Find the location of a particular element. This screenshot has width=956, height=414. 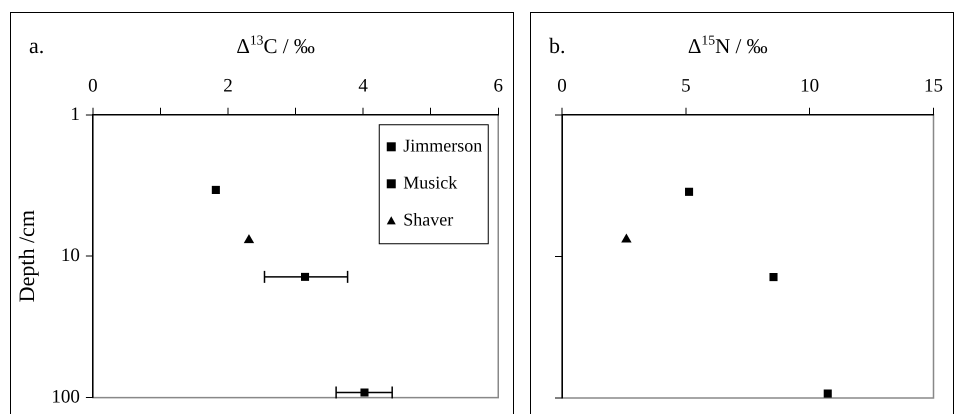

y-tick-label: 1 is located at coordinates (75, 114).